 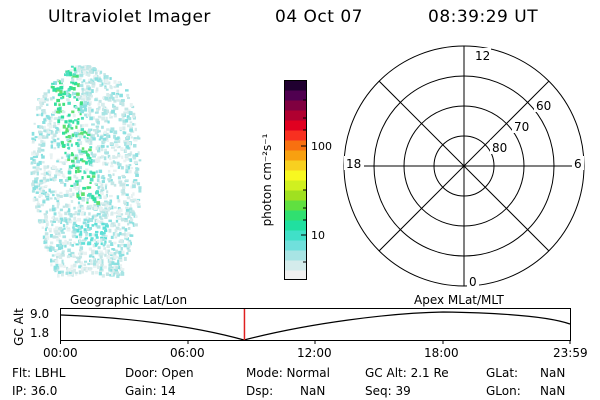 I want to click on mlt-label-6: 6, so click(x=578, y=164).